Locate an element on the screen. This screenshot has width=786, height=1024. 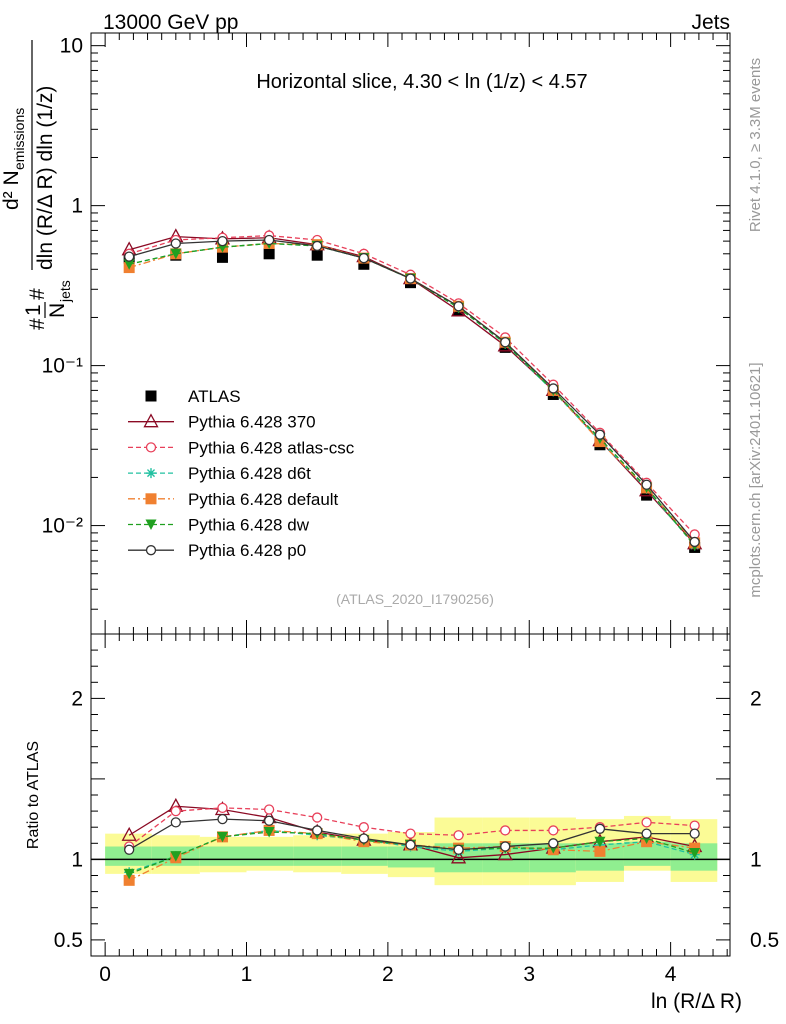
y-tick-label: 10⁻² is located at coordinates (62, 526).